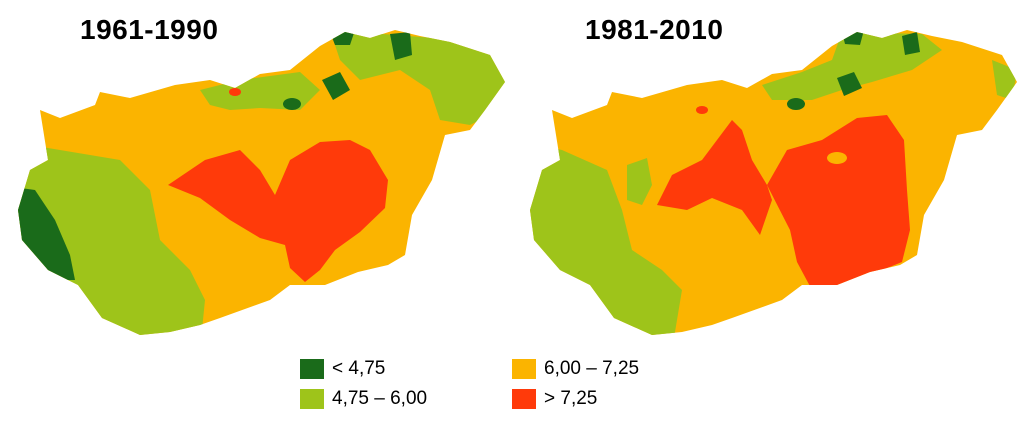 The width and height of the screenshot is (1024, 423). Describe the element at coordinates (359, 368) in the screenshot. I see `legend-label: < 4,75` at that location.